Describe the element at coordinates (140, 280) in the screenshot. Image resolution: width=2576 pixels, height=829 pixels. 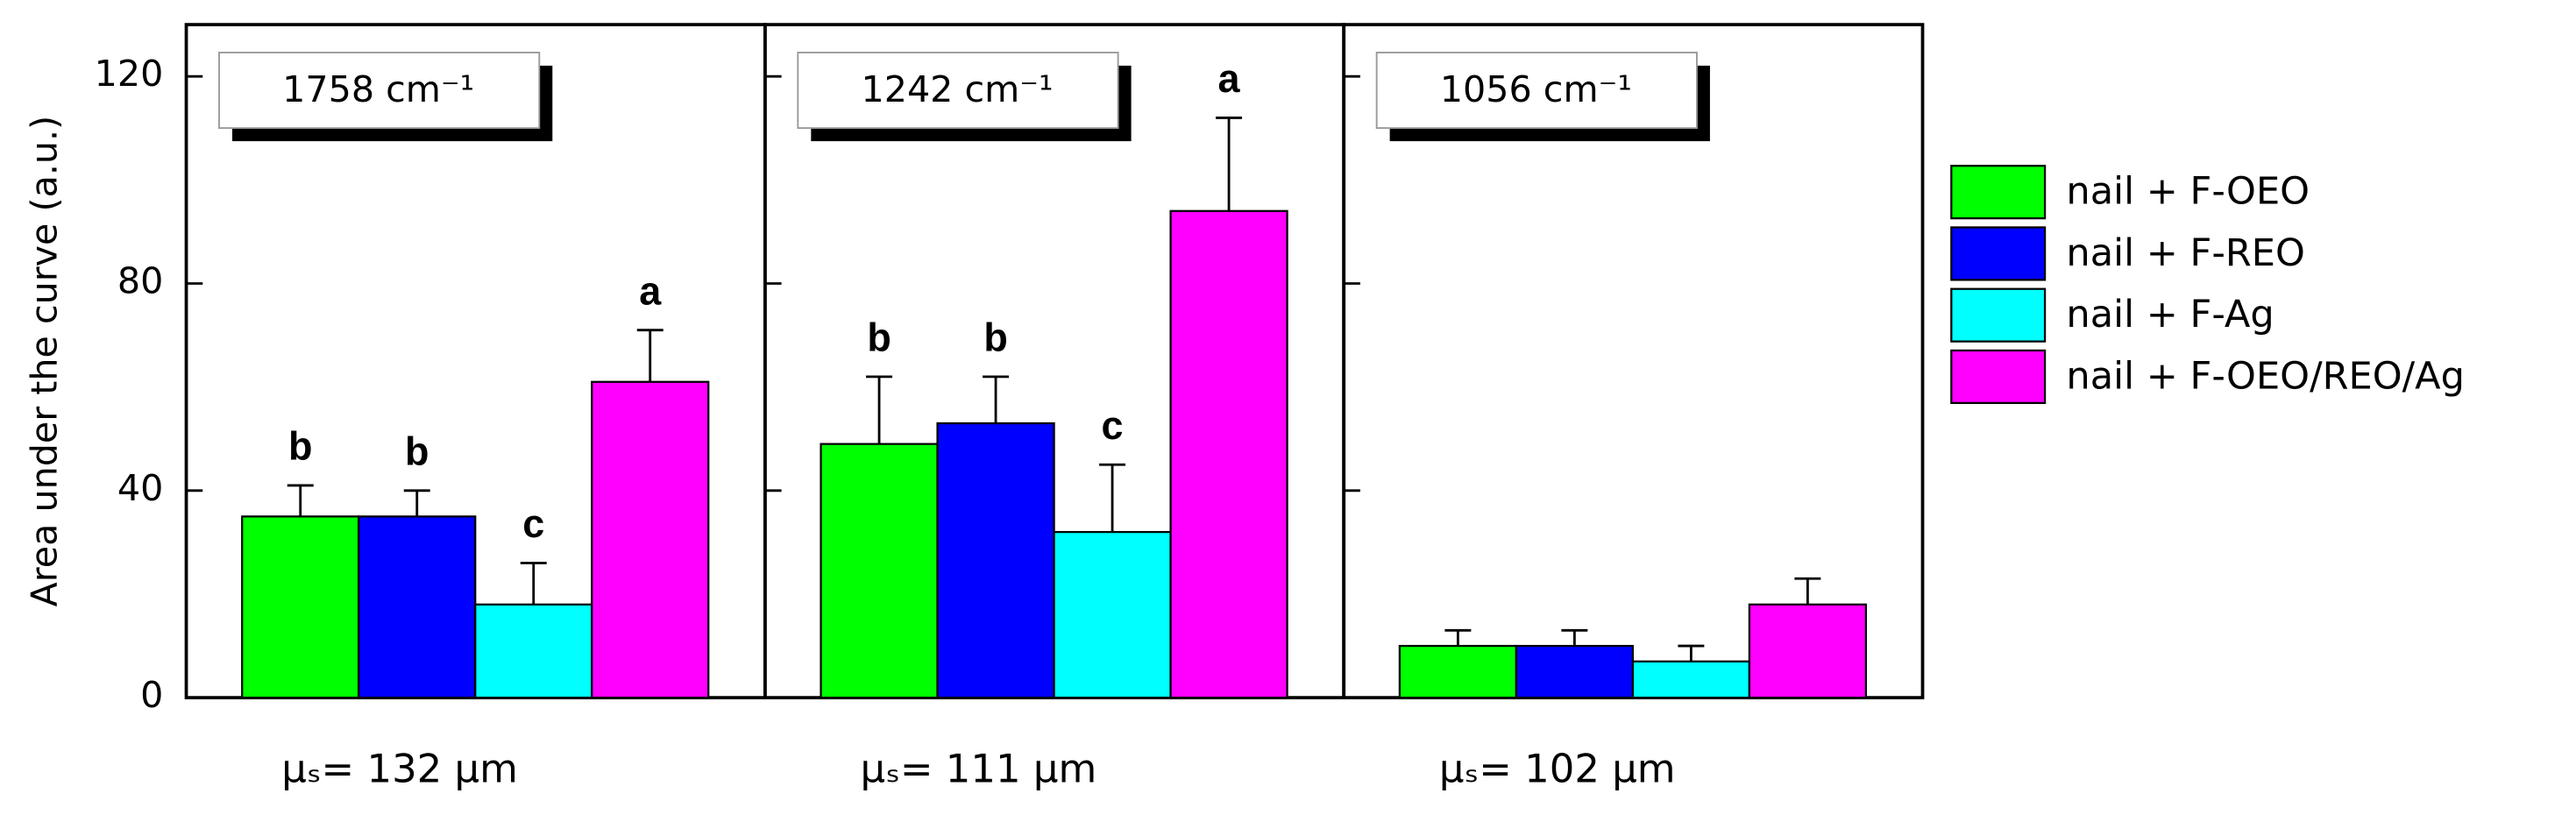
I see `y-tick-label: 80` at that location.